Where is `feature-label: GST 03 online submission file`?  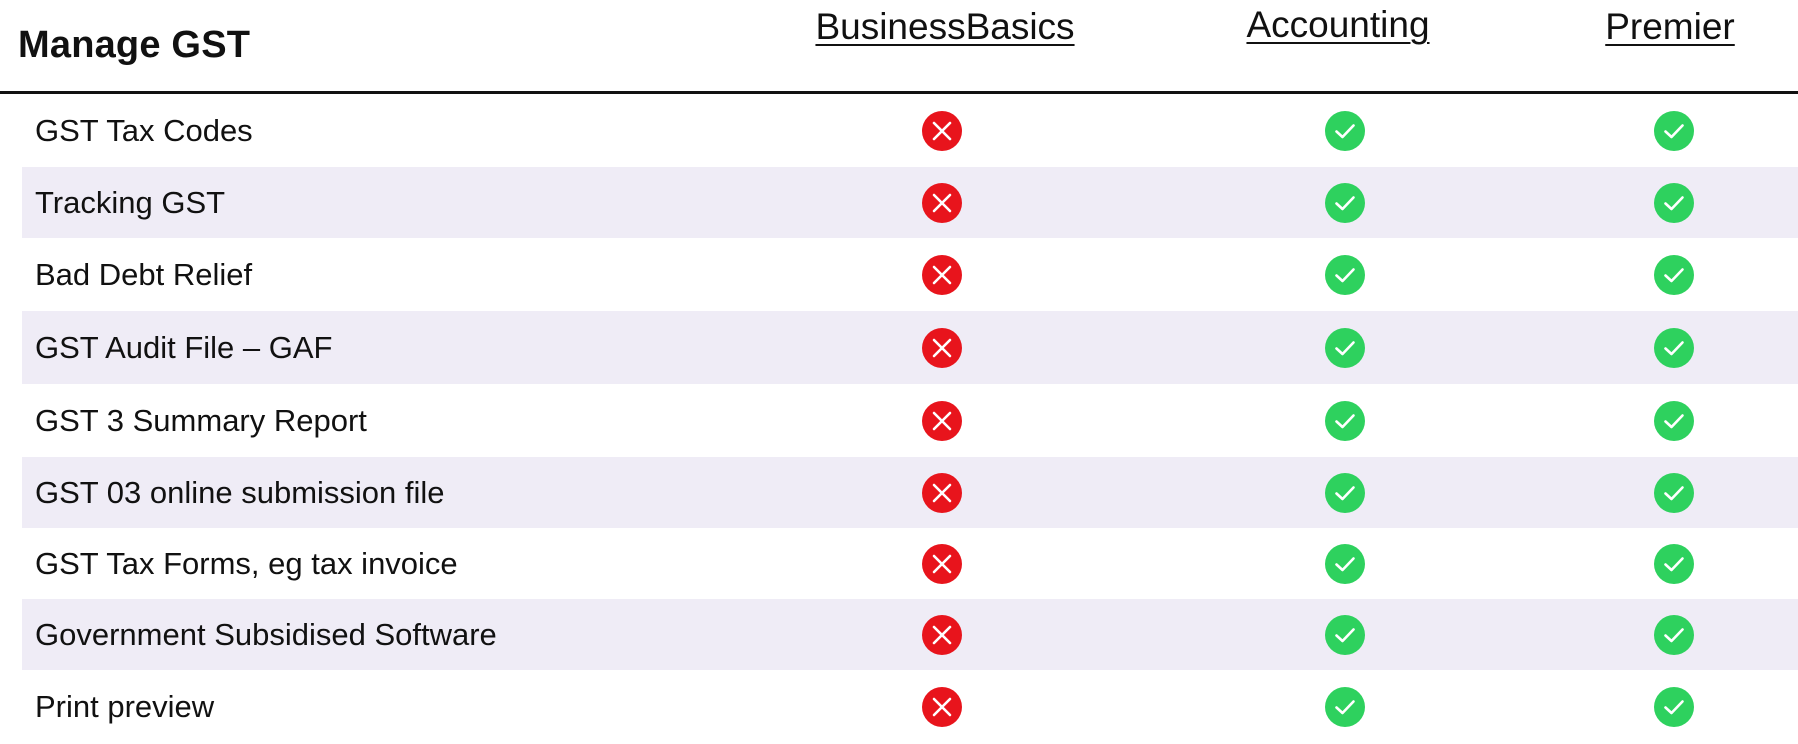
feature-label: GST 03 online submission file is located at coordinates (240, 492).